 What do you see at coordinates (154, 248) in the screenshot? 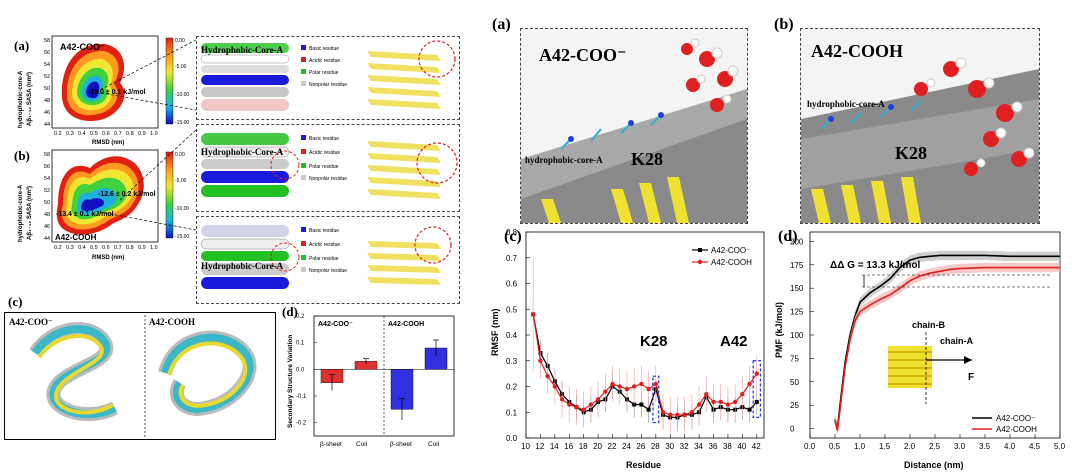
I see `xtick: 1.0` at bounding box center [154, 248].